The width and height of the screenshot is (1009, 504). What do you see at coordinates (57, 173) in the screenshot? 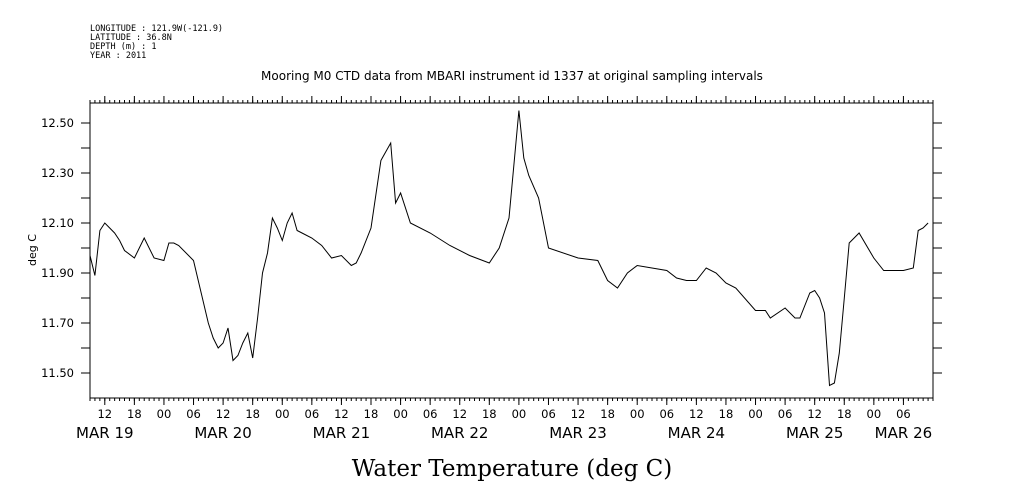
I see `y-tick-label: 12.30` at bounding box center [57, 173].